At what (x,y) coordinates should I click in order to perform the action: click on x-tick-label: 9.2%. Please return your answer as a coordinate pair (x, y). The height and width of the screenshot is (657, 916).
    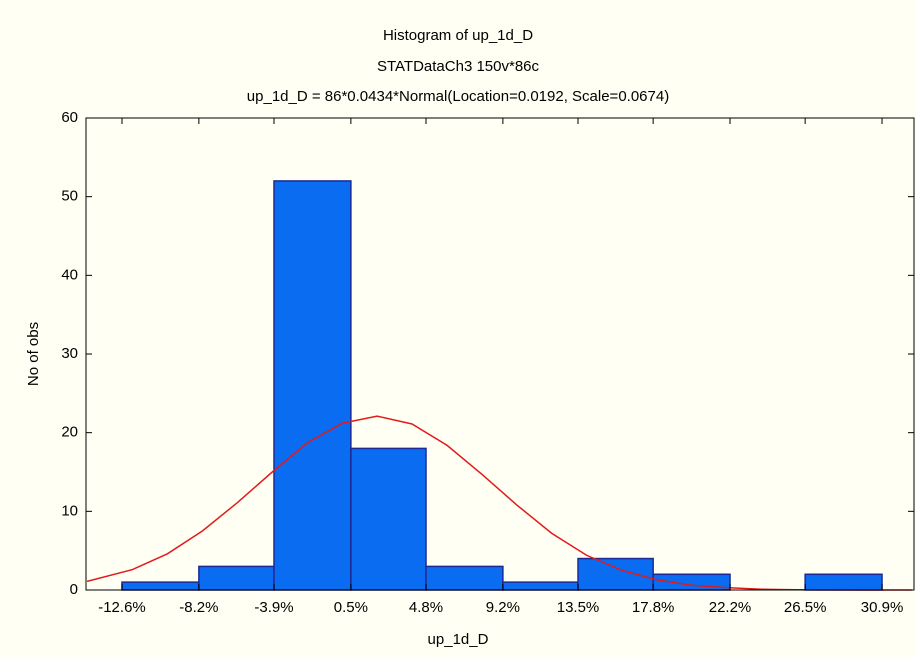
    Looking at the image, I should click on (503, 607).